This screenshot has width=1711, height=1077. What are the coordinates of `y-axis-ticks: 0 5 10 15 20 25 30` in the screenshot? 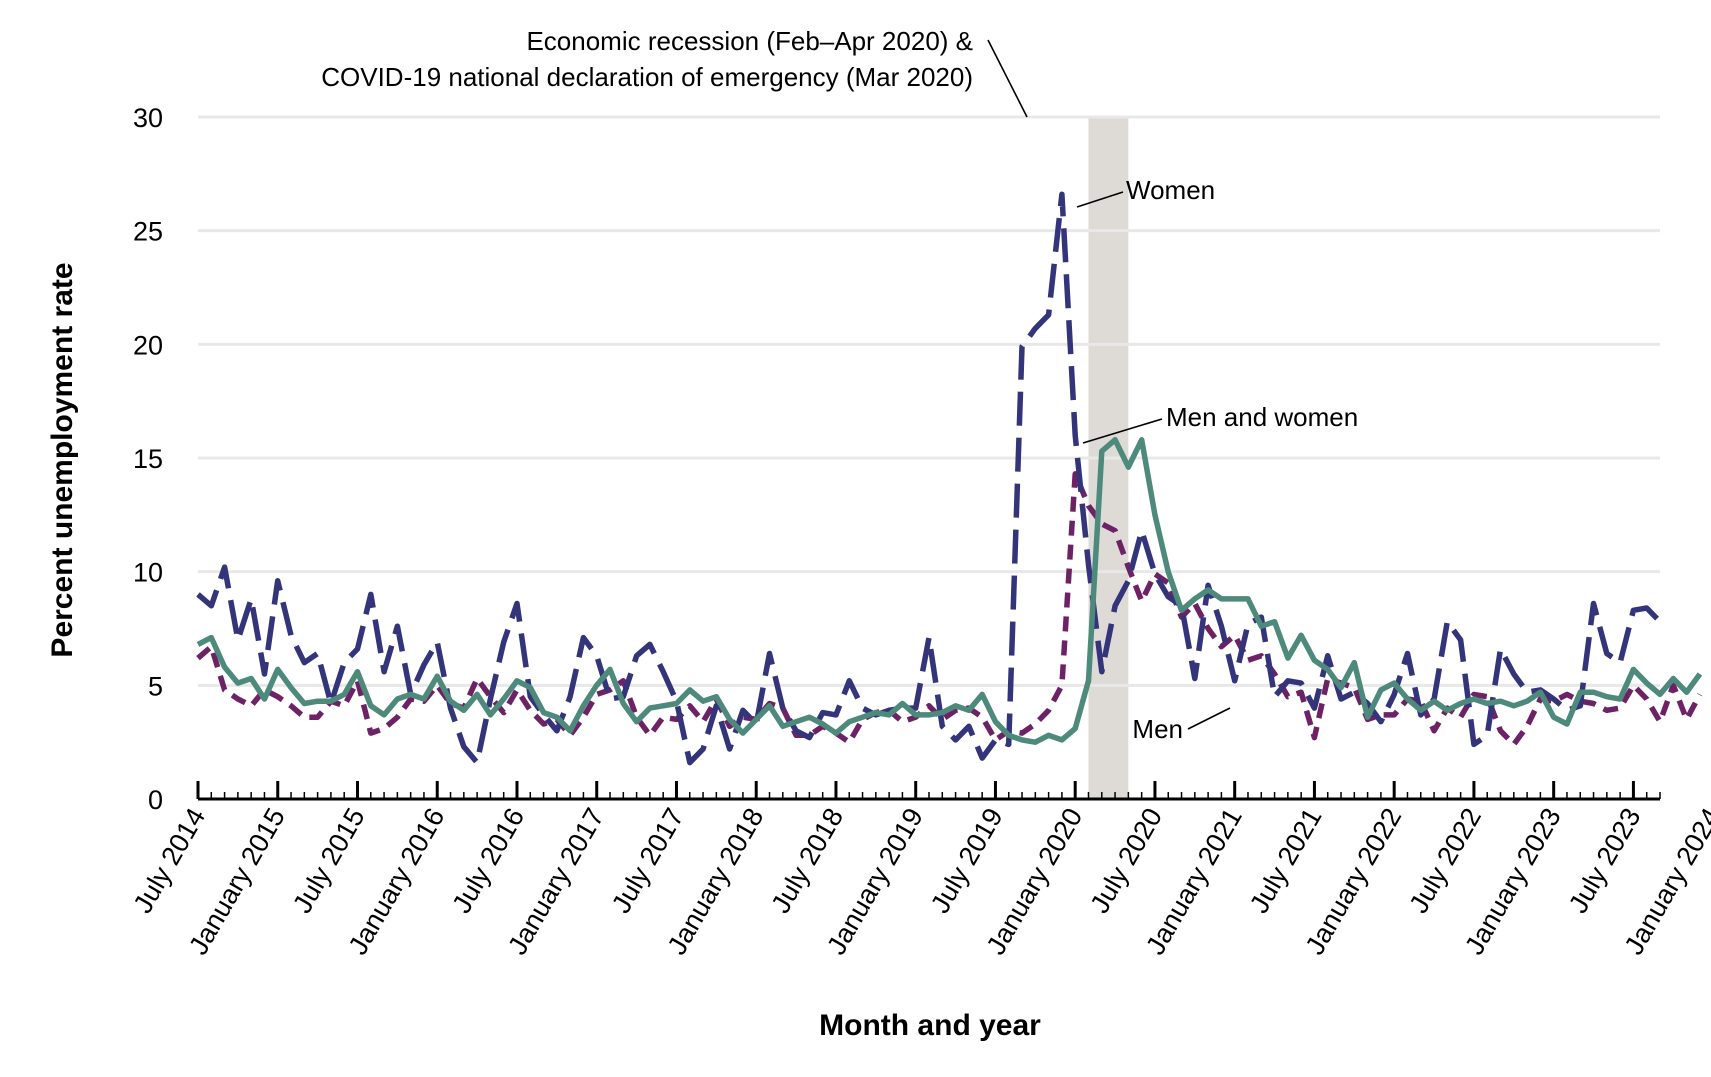 It's located at (148, 459).